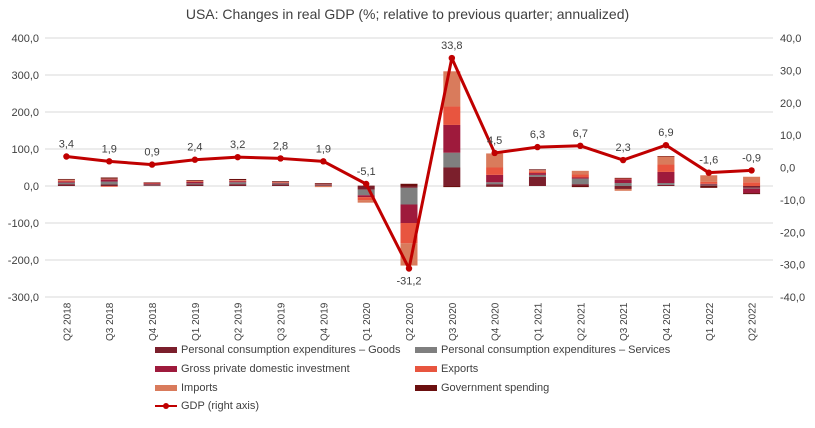 The height and width of the screenshot is (428, 815). What do you see at coordinates (25, 39) in the screenshot?
I see `y-left-tick-label: 400,0` at bounding box center [25, 39].